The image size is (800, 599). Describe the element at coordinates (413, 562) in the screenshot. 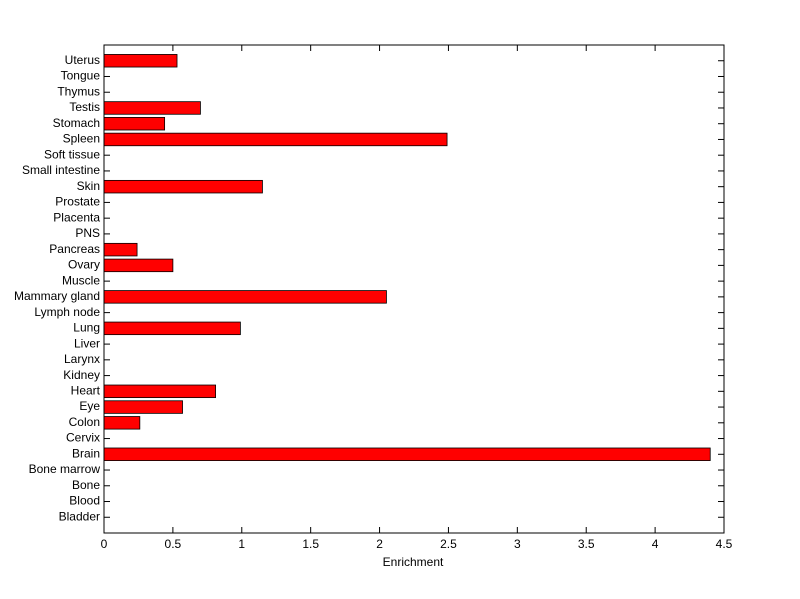

I see `x-axis-label: Enrichment` at that location.